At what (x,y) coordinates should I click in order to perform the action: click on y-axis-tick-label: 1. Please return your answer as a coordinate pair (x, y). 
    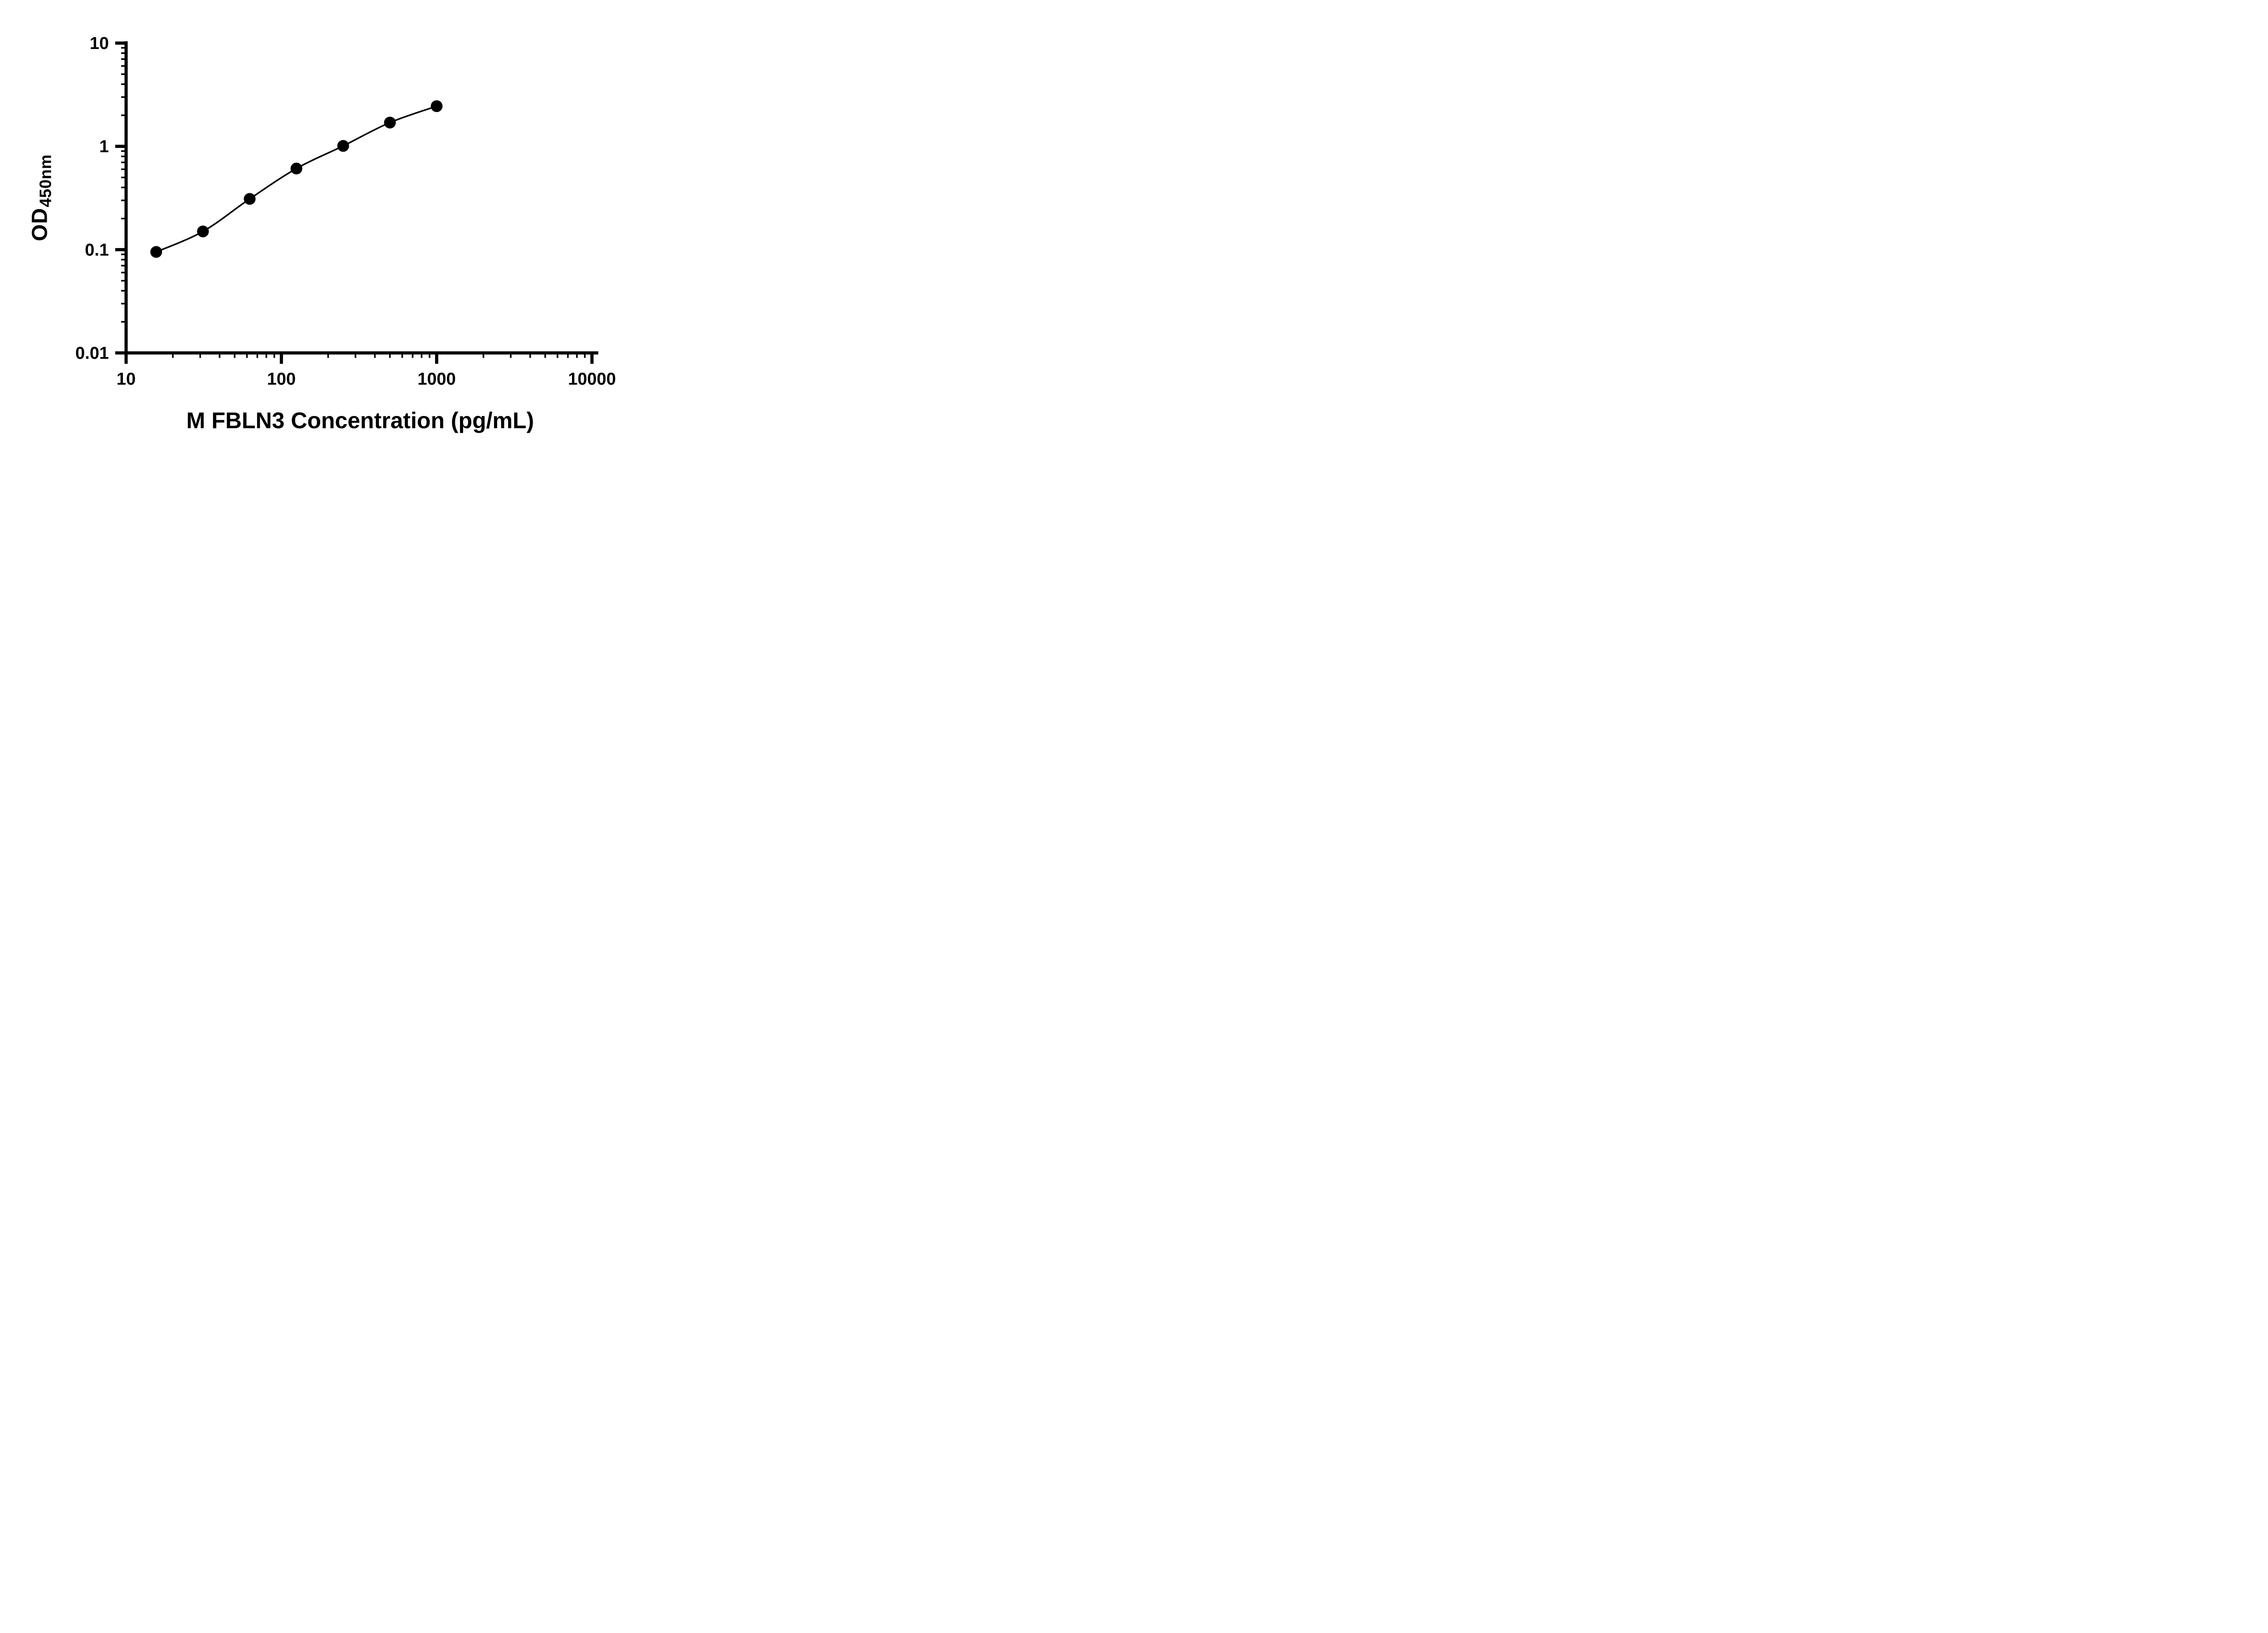
    Looking at the image, I should click on (104, 146).